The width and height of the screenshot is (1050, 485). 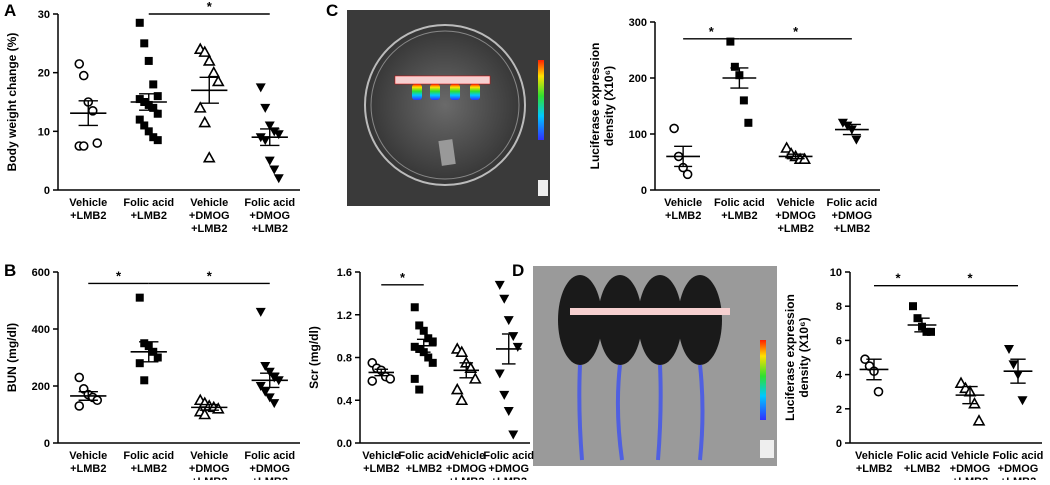 I want to click on y-tick-label: 4, so click(x=839, y=376).